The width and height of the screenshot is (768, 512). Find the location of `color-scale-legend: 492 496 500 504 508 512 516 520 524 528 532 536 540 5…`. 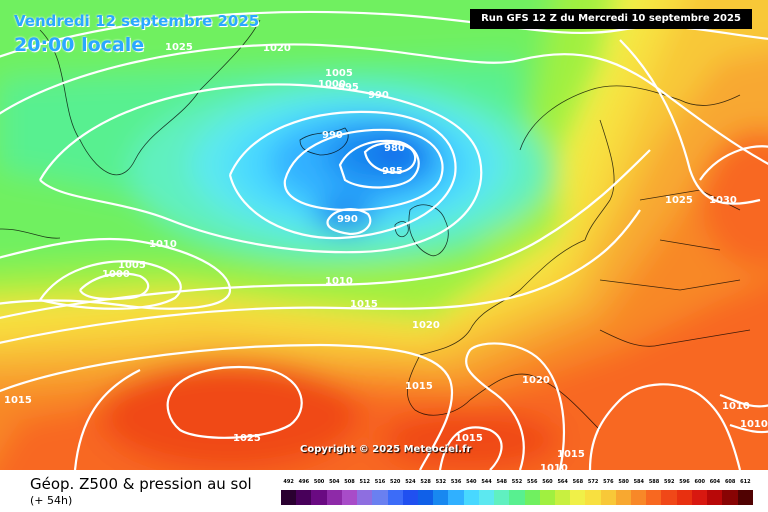

color-scale-legend: 492 496 500 504 508 512 516 520 524 528 532 536 540 5… is located at coordinates (517, 493).